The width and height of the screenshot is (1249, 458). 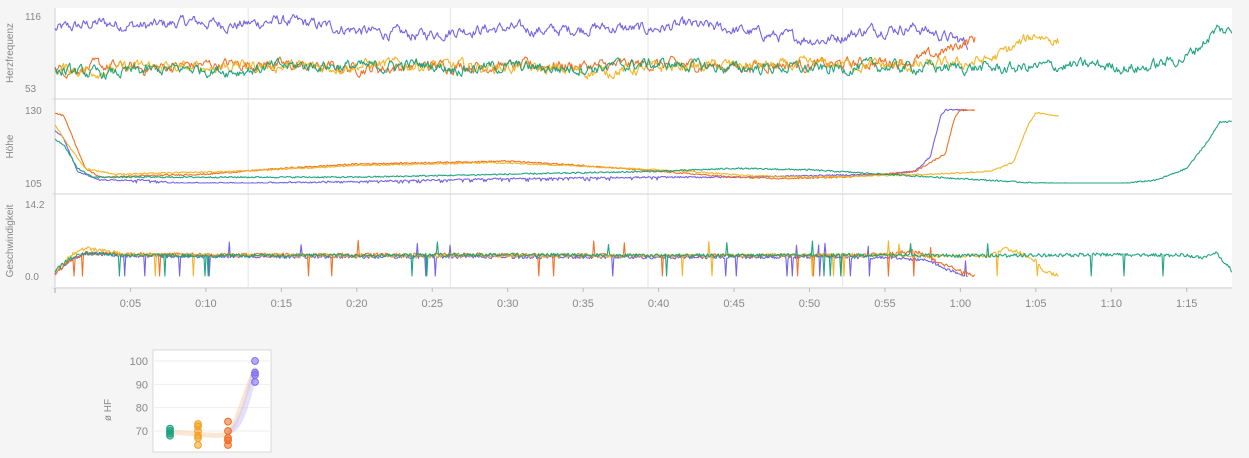 I want to click on x-tick-label: 0:30, so click(x=507, y=304).